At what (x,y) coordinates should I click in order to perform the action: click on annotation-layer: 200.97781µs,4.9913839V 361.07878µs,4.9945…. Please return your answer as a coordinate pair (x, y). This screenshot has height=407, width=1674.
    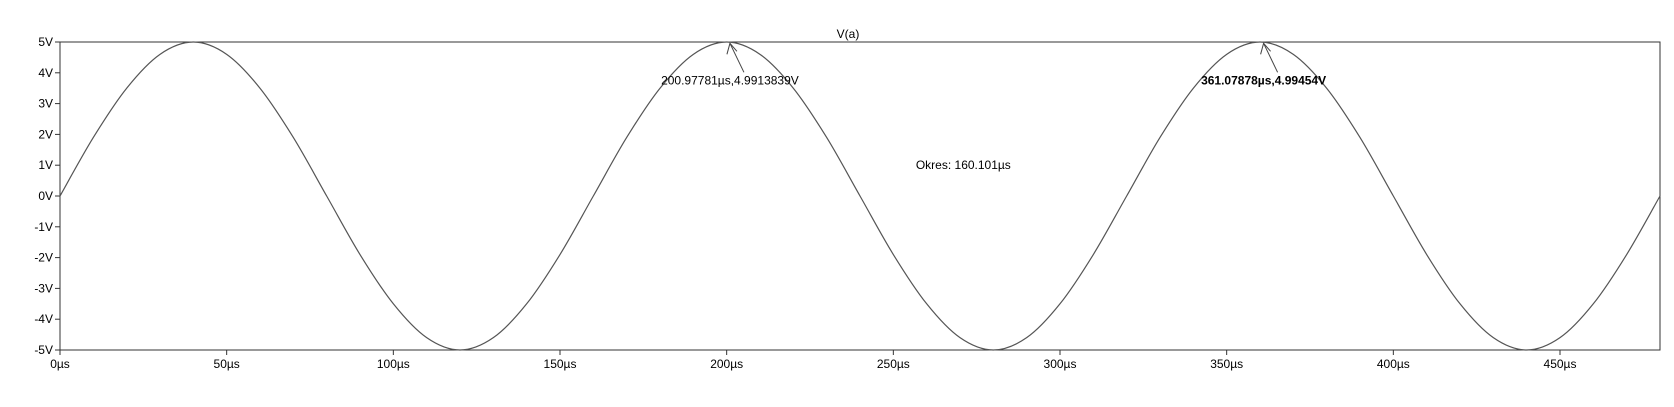
    Looking at the image, I should click on (993, 107).